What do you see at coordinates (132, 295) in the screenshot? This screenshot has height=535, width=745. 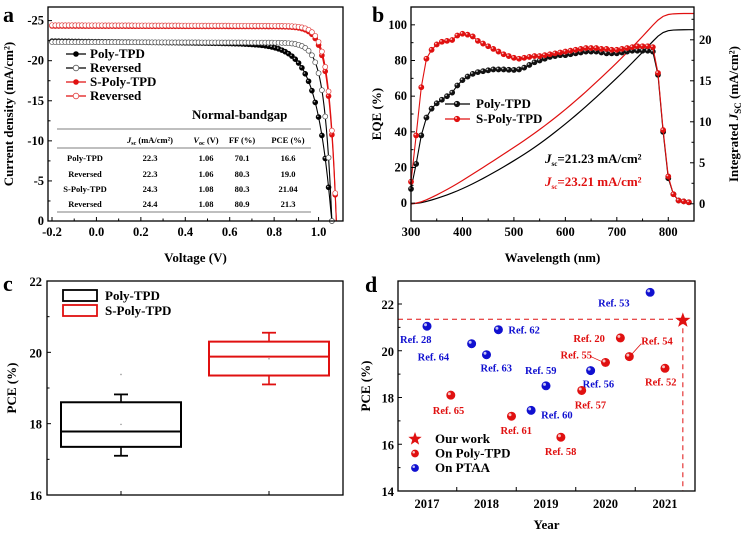 I see `legend-label: Poly-TPD` at bounding box center [132, 295].